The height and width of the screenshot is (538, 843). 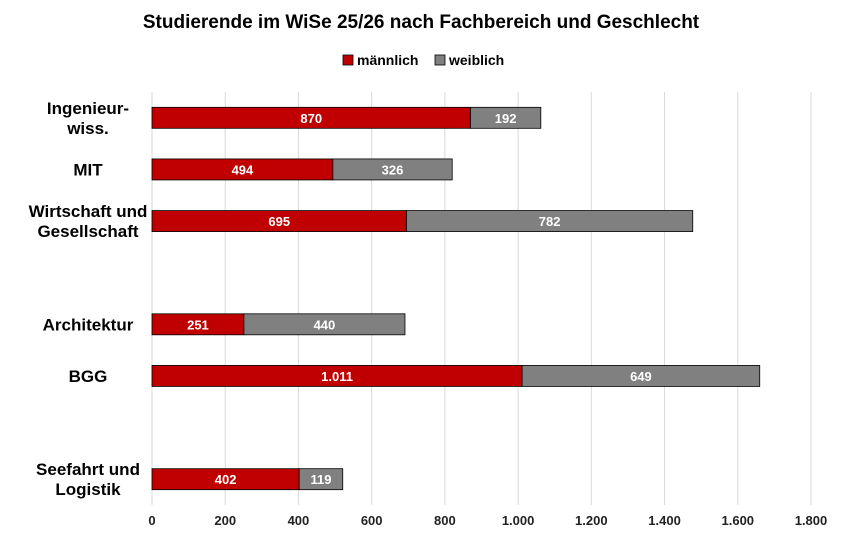 I want to click on x-tick-label: 400, so click(x=299, y=520).